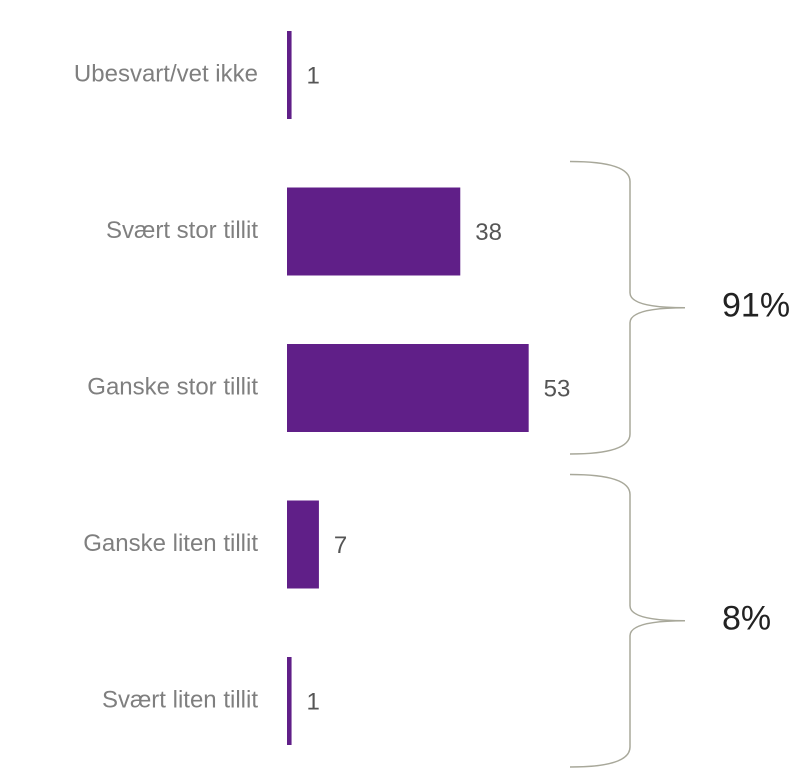 The width and height of the screenshot is (811, 774). I want to click on category-label: Ganske liten tillit, so click(170, 543).